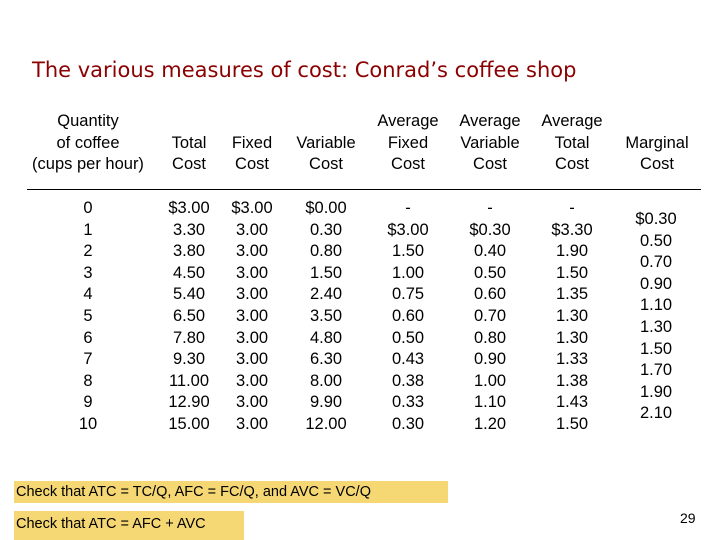 The width and height of the screenshot is (720, 540). What do you see at coordinates (88, 294) in the screenshot?
I see `cell: 4` at bounding box center [88, 294].